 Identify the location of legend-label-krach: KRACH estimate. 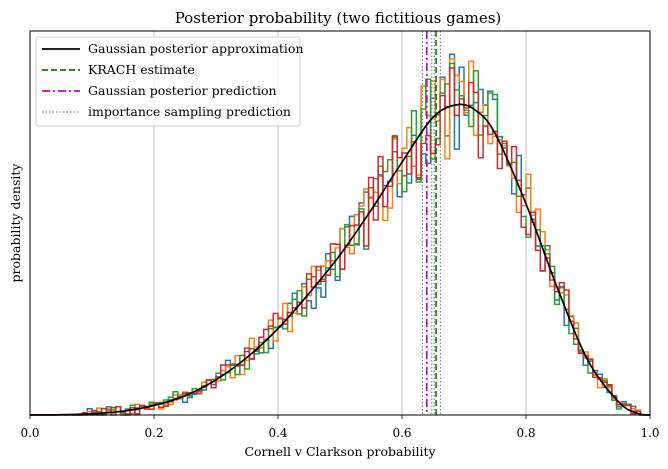
(141, 69).